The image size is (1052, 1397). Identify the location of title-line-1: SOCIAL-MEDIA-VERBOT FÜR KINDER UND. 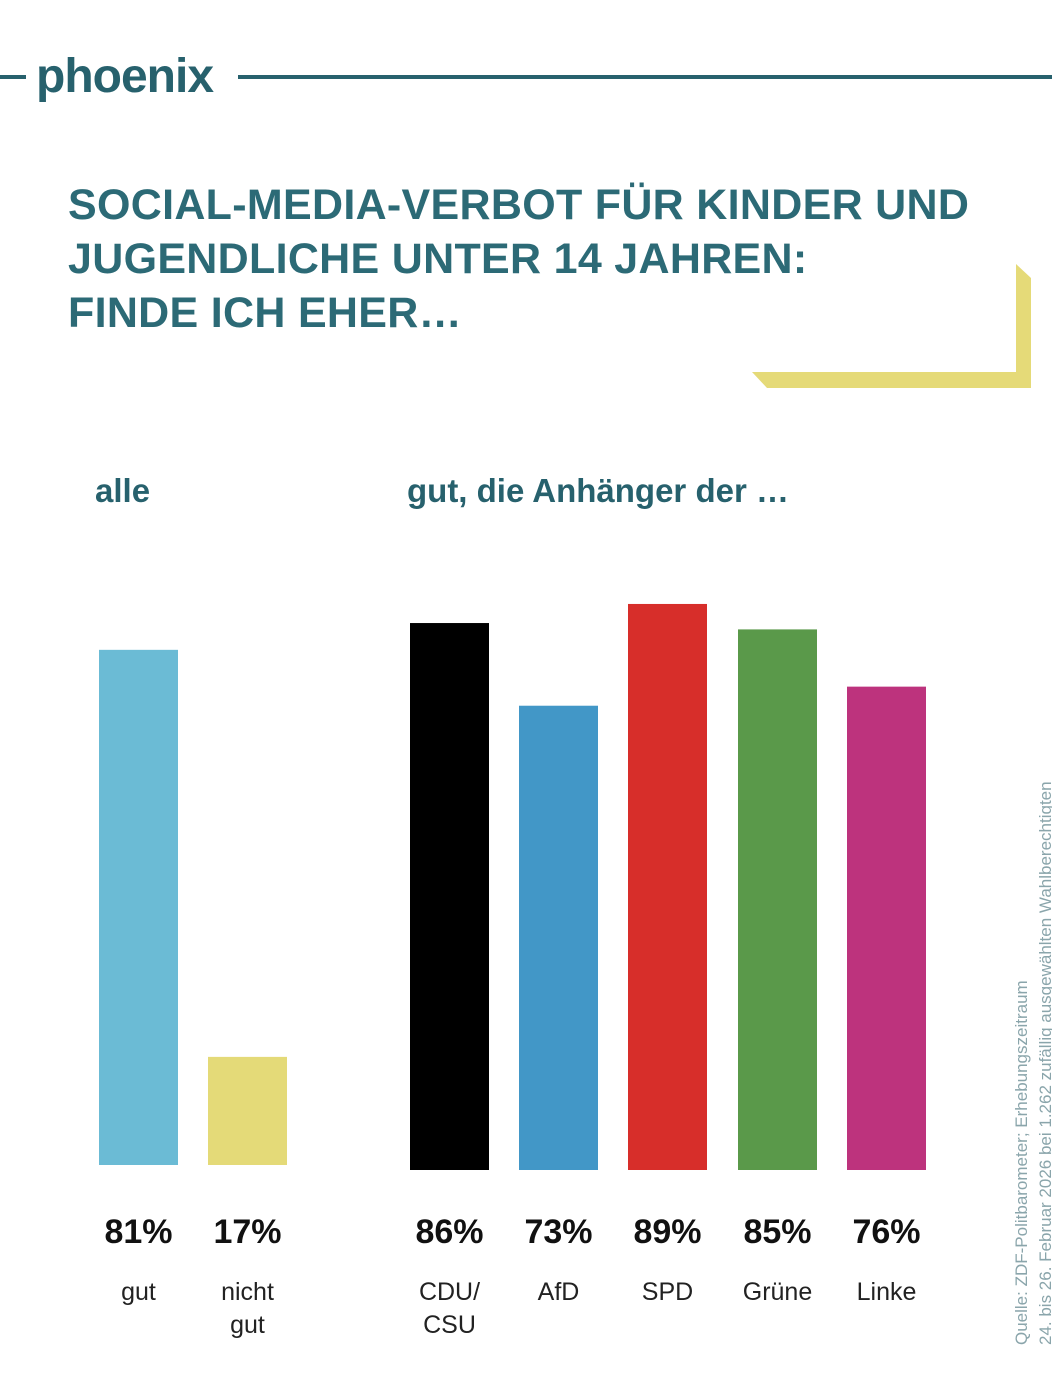
(519, 205).